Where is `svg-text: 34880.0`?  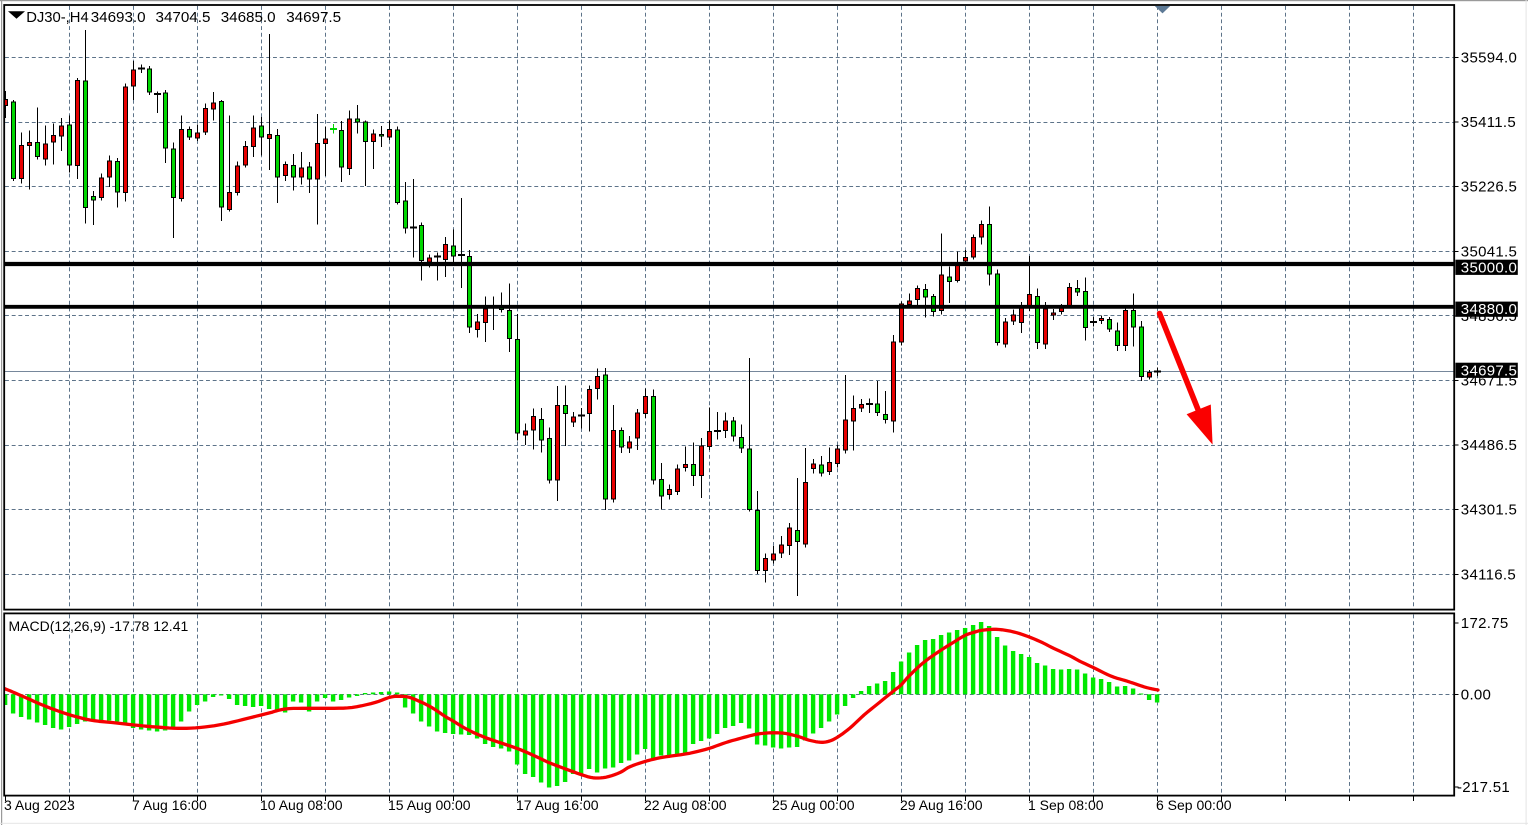 svg-text: 34880.0 is located at coordinates (1489, 309).